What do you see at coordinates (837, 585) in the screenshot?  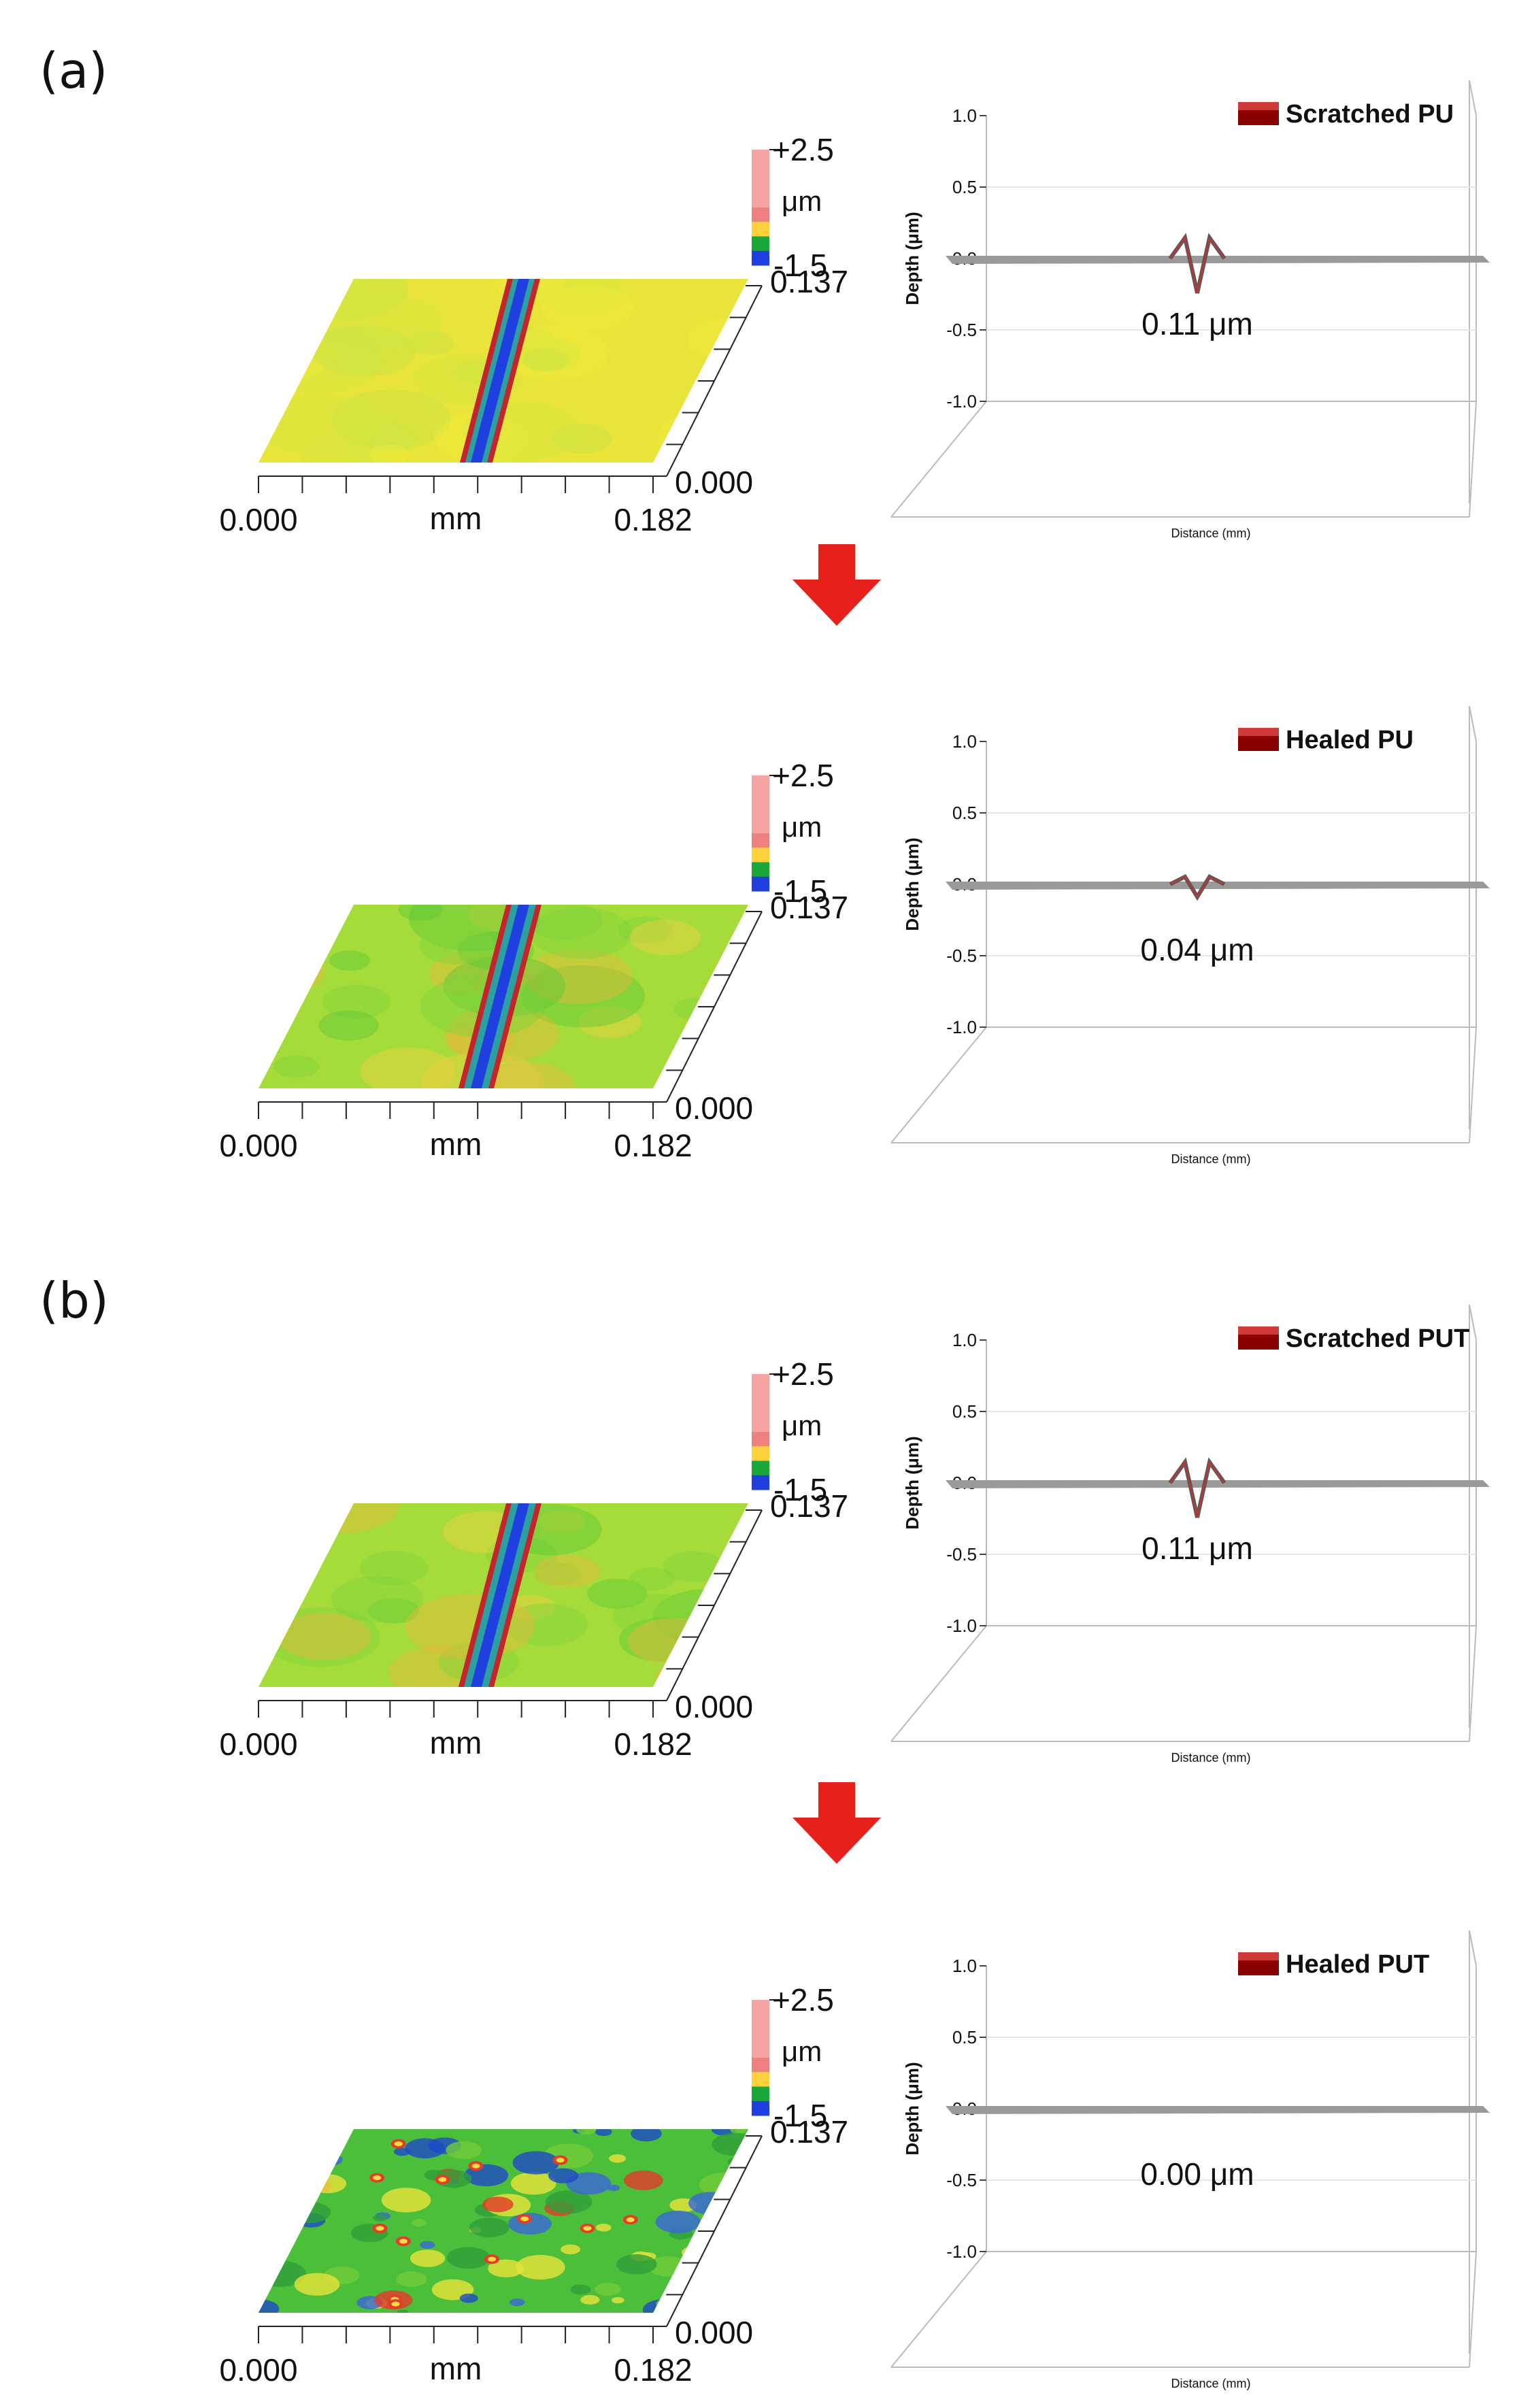 I see `arrow-shape` at bounding box center [837, 585].